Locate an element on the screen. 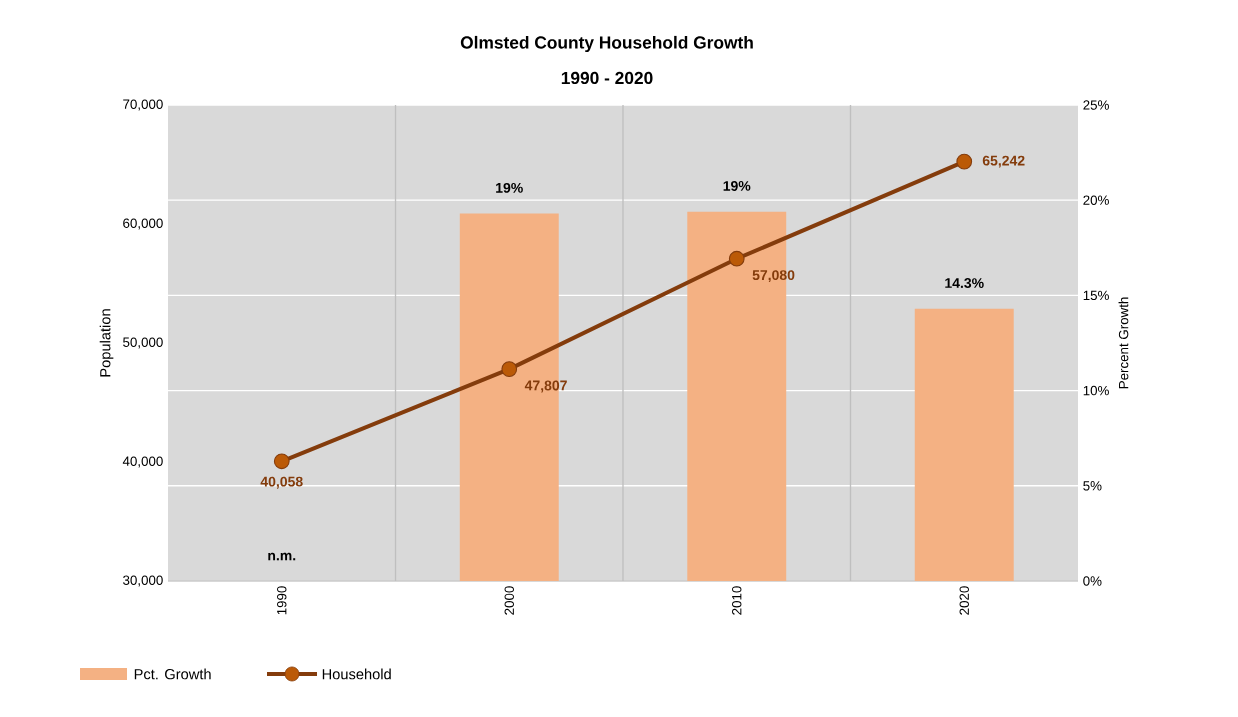 Image resolution: width=1238 pixels, height=717 pixels. legend-label: Pct. Growth is located at coordinates (172, 674).